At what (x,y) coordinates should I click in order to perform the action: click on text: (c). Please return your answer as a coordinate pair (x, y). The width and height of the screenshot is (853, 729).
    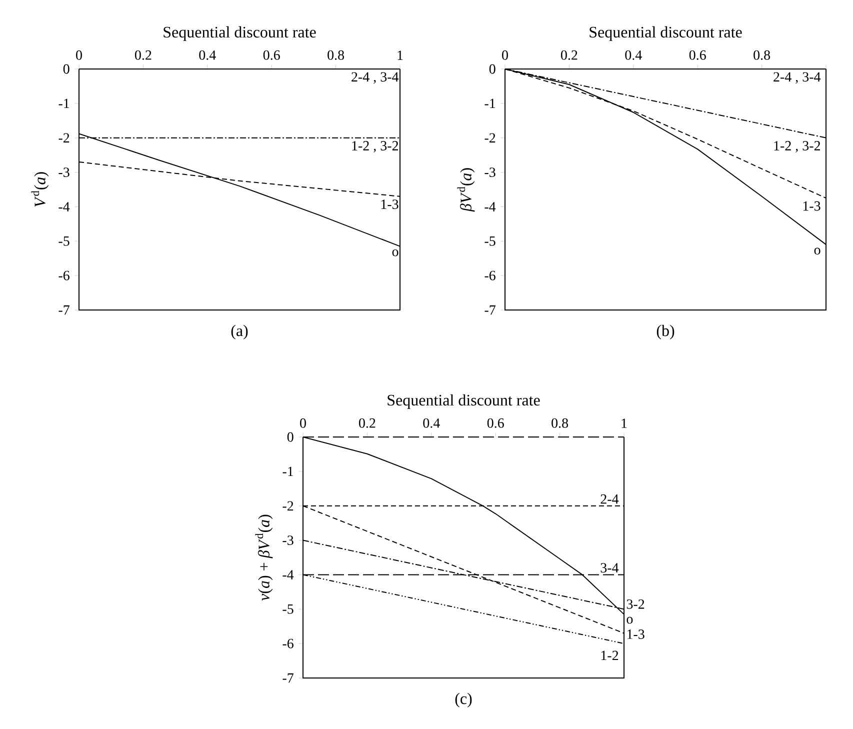
    Looking at the image, I should click on (463, 700).